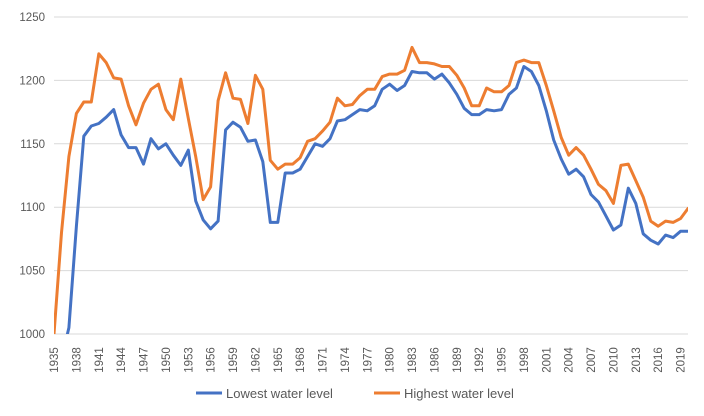  I want to click on x-tick-label: 1971, so click(324, 360).